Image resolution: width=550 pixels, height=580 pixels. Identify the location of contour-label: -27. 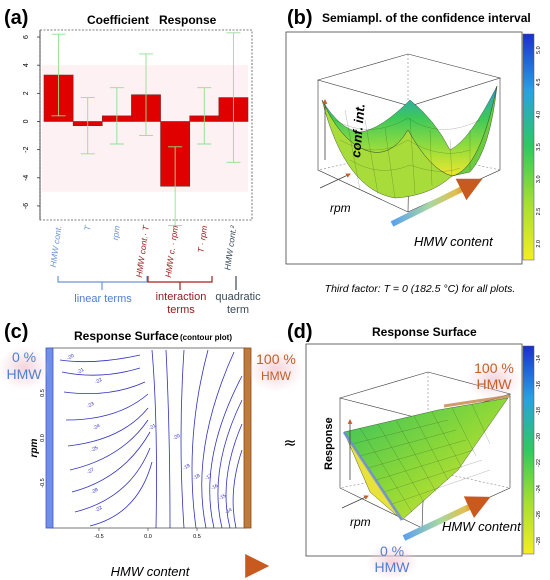
(90, 471).